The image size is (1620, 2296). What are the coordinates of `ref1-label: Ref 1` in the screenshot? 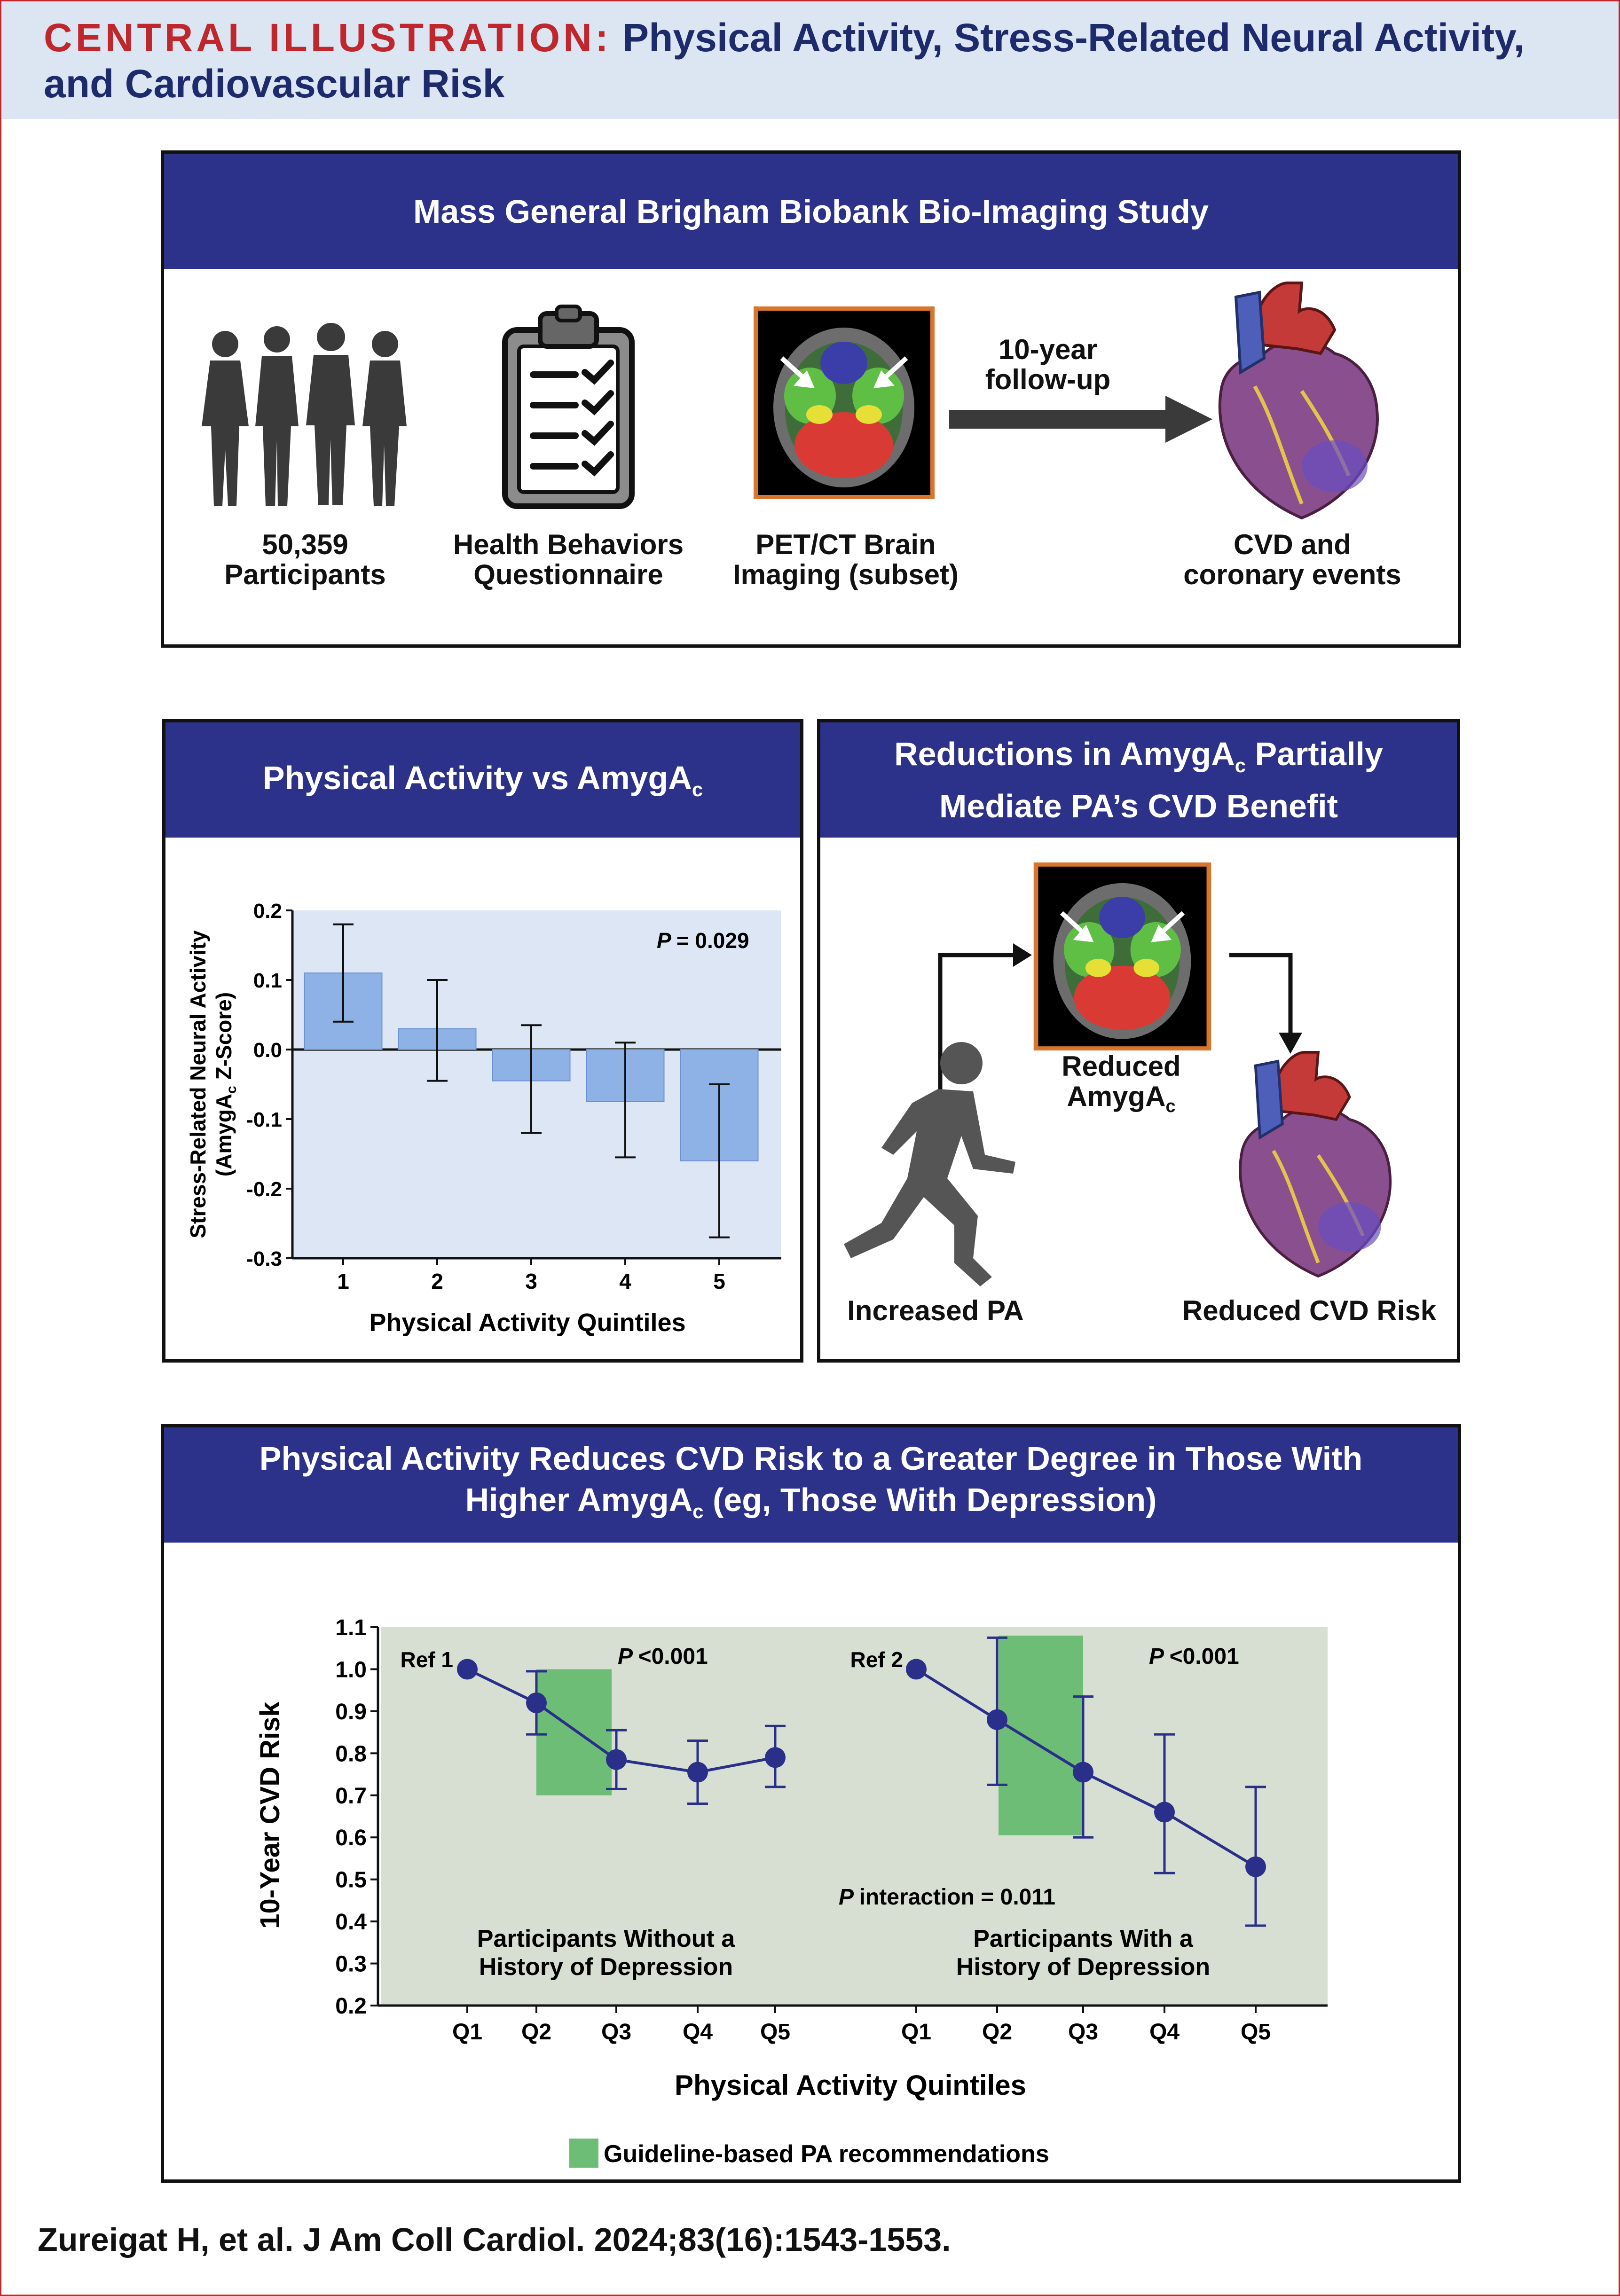 It's located at (427, 1659).